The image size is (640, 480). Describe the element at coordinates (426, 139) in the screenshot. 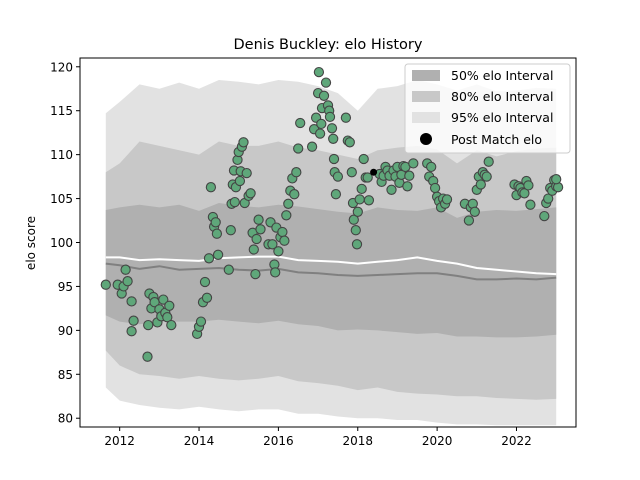

I see `legend-marker-post-match` at that location.